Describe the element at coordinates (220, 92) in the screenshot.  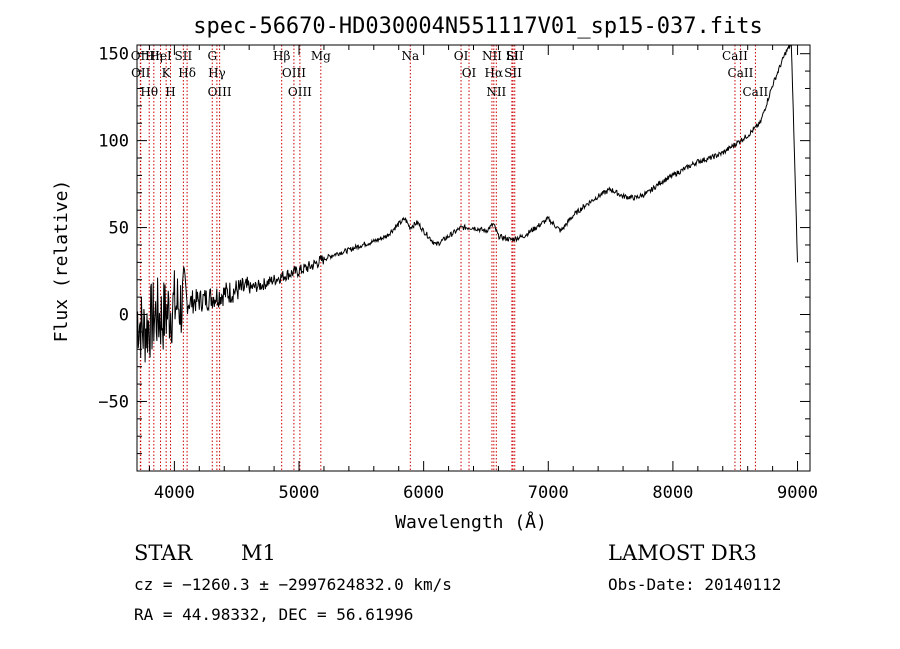
I see `line-label-11: OIII` at that location.